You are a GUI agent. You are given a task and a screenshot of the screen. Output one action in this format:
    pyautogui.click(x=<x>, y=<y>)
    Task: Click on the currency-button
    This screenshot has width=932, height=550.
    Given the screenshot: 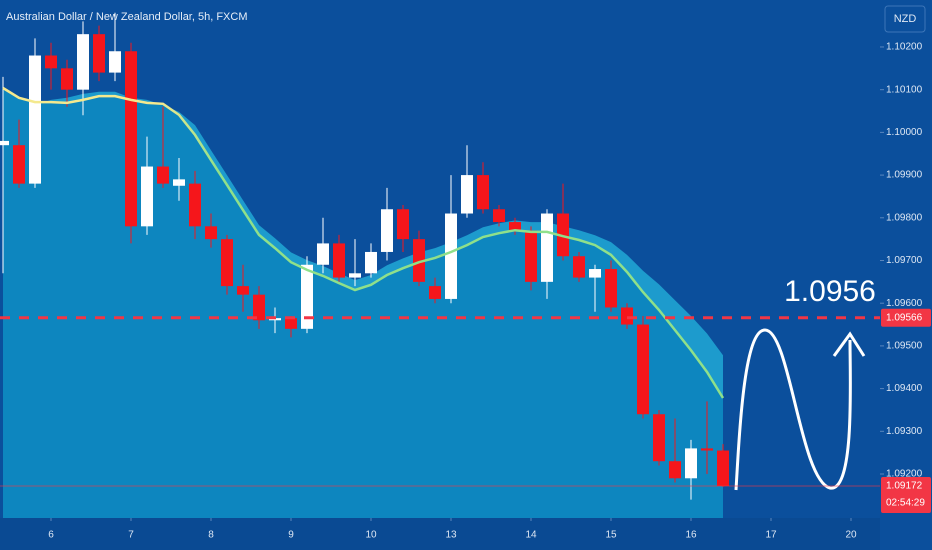 What is the action you would take?
    pyautogui.click(x=905, y=19)
    